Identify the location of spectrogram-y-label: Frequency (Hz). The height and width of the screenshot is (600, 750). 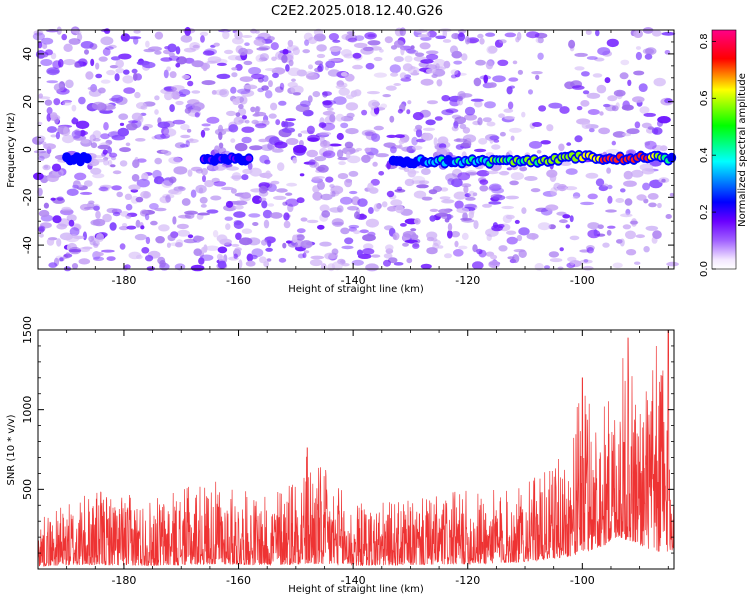
(11, 150).